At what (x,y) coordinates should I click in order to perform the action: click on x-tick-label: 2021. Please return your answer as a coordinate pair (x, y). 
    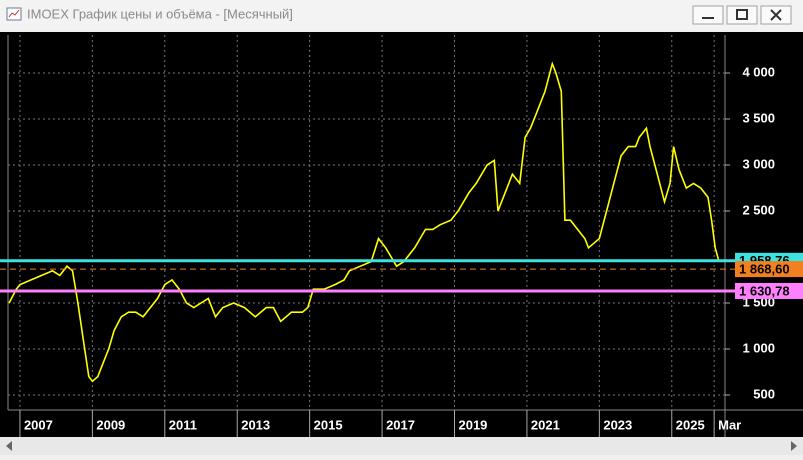
    Looking at the image, I should click on (545, 424).